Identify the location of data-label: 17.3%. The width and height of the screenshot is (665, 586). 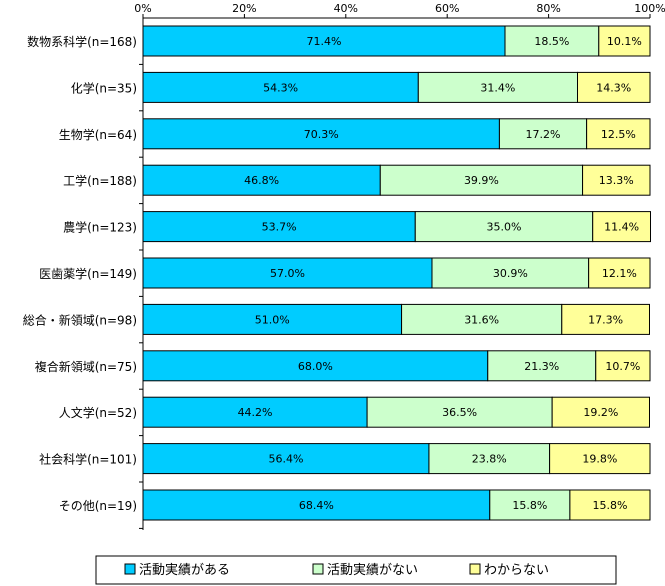
(605, 319).